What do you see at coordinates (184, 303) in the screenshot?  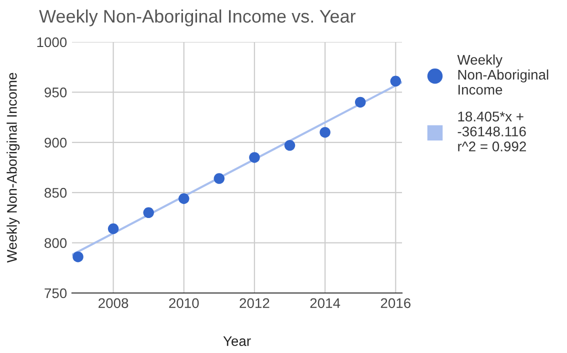 I see `x-tick-label: 2010` at bounding box center [184, 303].